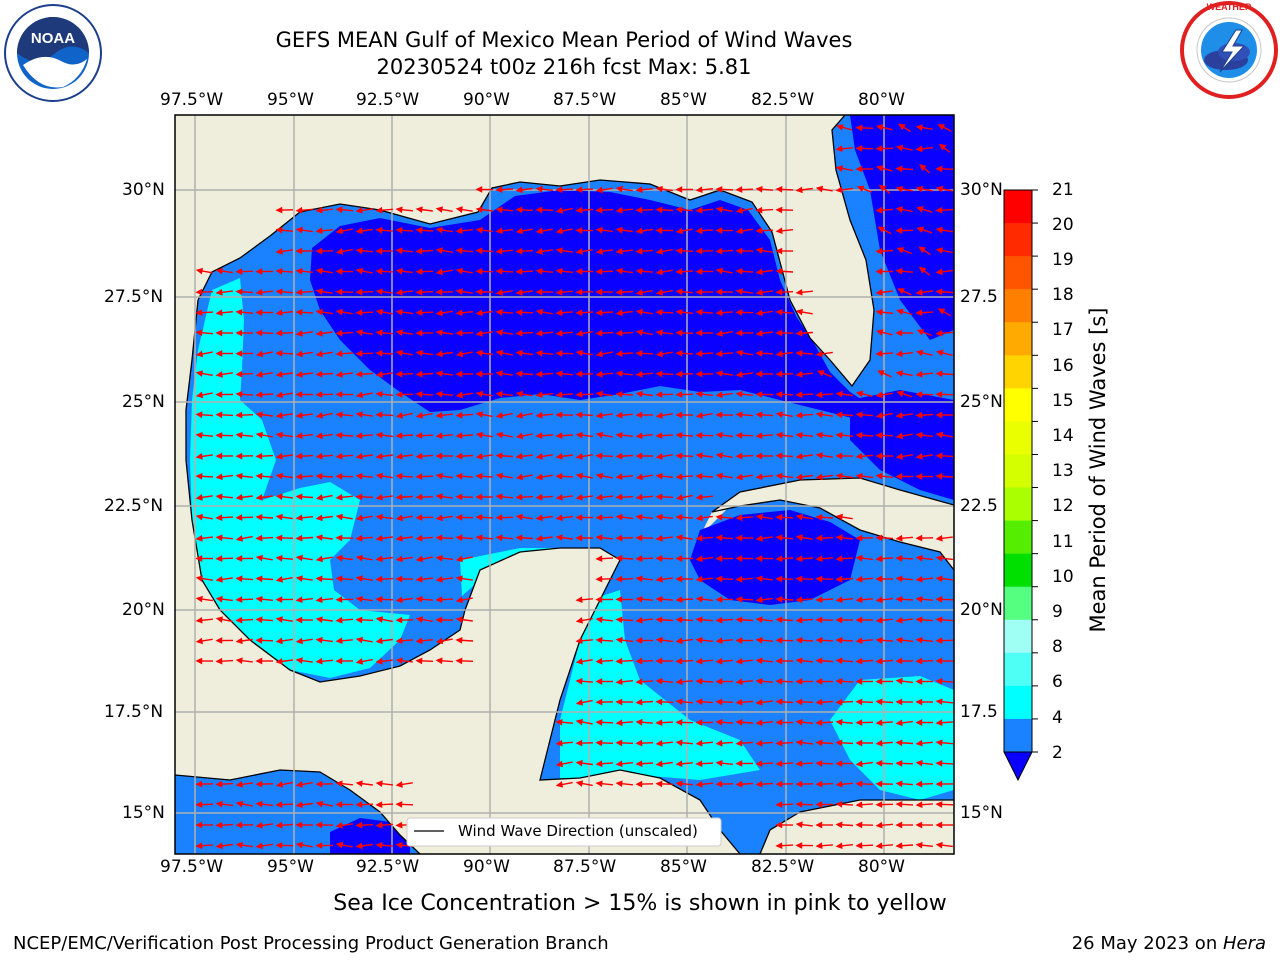  I want to click on colorbar-segment, so click(1018, 702).